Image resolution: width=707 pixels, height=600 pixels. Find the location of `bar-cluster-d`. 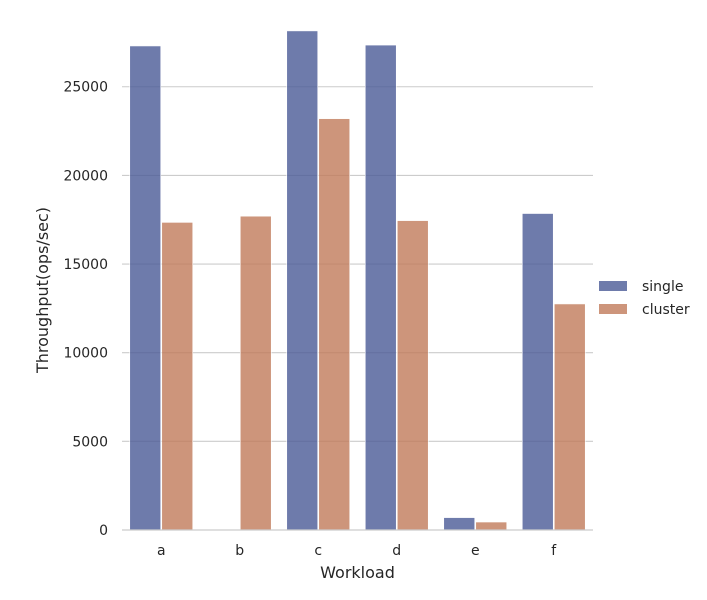

bar-cluster-d is located at coordinates (412, 375).